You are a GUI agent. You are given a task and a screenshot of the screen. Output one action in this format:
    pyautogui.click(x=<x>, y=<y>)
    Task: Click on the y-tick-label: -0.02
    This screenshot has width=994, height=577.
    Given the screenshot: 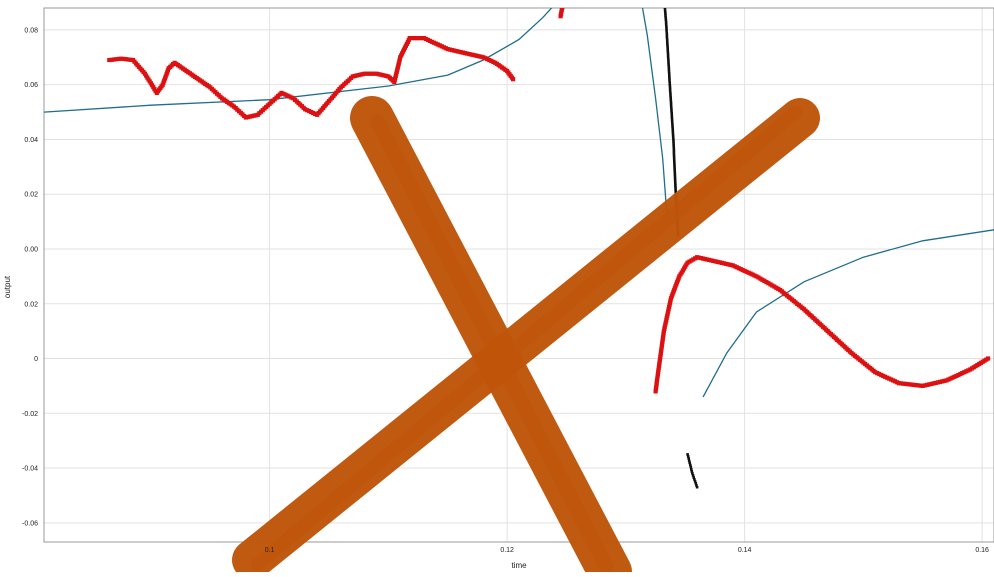 What is the action you would take?
    pyautogui.click(x=30, y=414)
    